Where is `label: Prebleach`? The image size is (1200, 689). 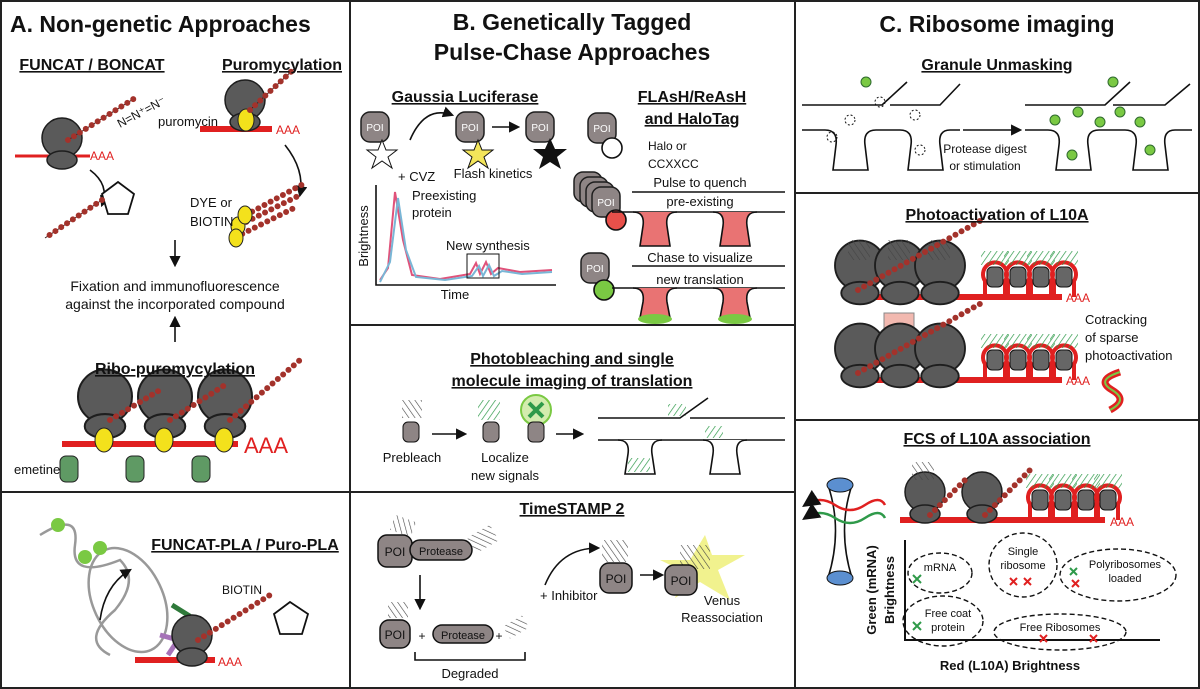
label: Prebleach is located at coordinates (412, 457).